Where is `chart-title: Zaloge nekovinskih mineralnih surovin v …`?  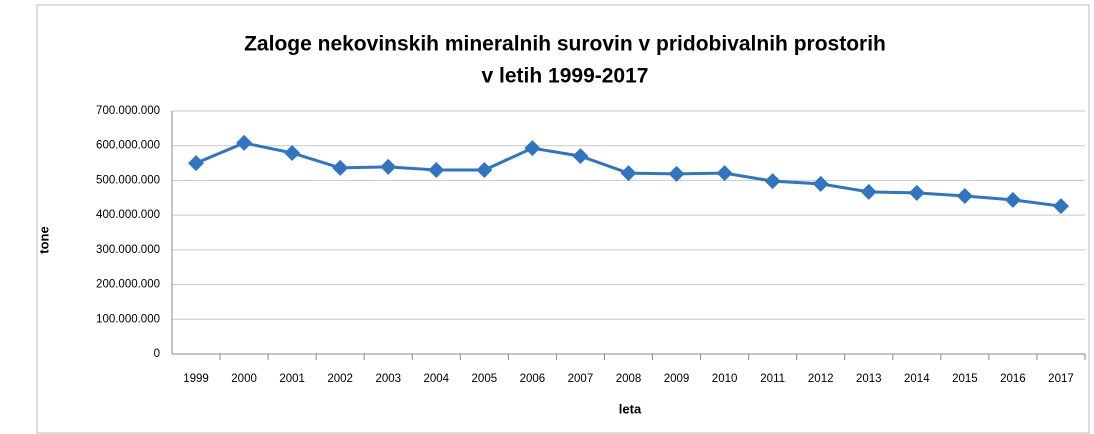 chart-title: Zaloge nekovinskih mineralnih surovin v … is located at coordinates (565, 44).